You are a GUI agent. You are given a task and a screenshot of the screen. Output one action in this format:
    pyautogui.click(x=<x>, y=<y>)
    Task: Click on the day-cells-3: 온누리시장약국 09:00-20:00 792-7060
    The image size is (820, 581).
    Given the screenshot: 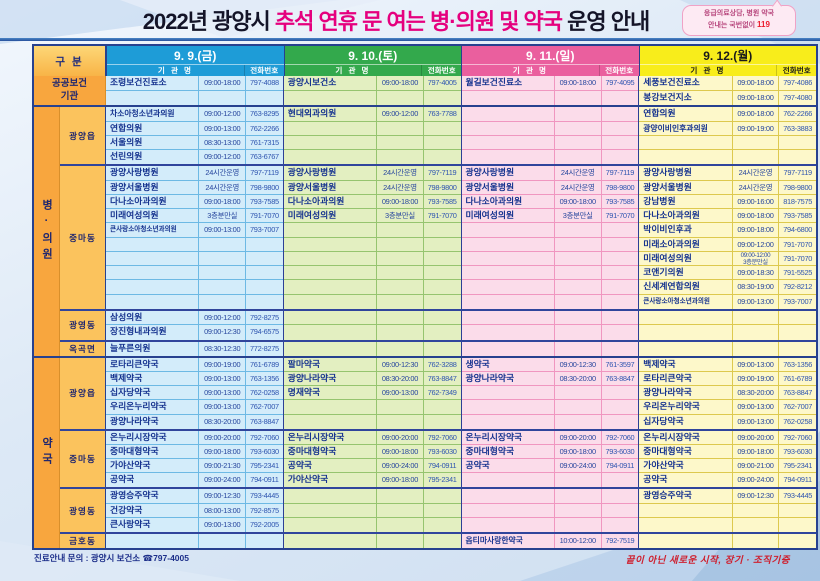 What is the action you would take?
    pyautogui.click(x=549, y=437)
    